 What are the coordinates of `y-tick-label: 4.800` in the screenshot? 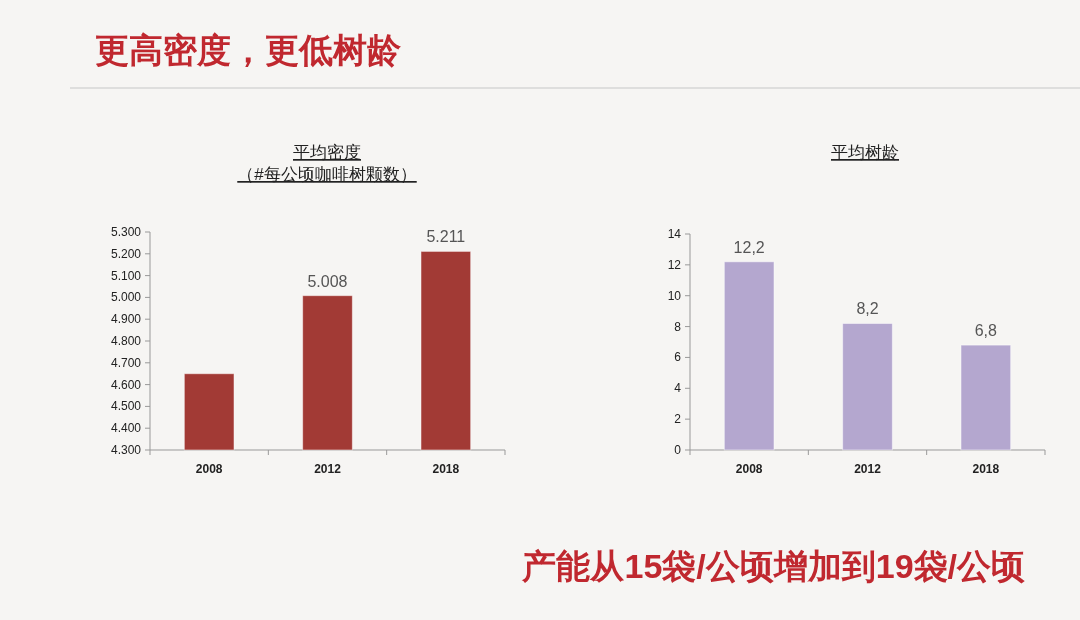 It's located at (126, 341).